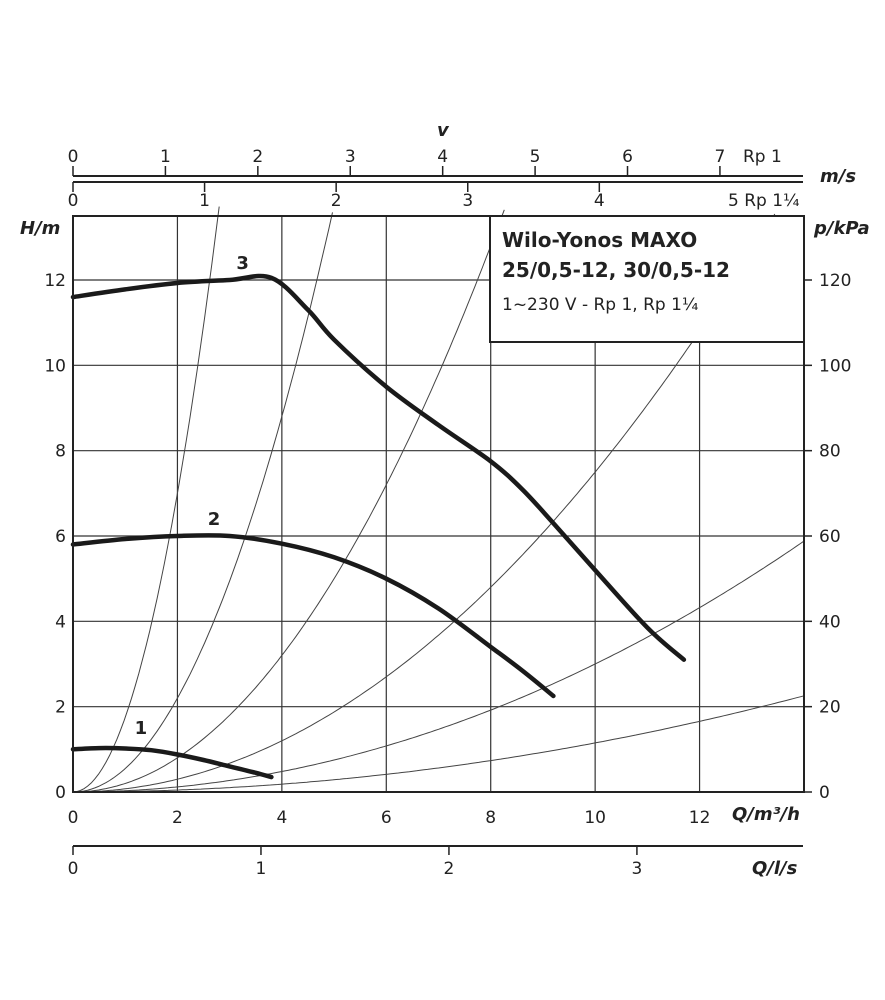 The height and width of the screenshot is (1000, 885). I want to click on x-tick-label: 10, so click(595, 818).